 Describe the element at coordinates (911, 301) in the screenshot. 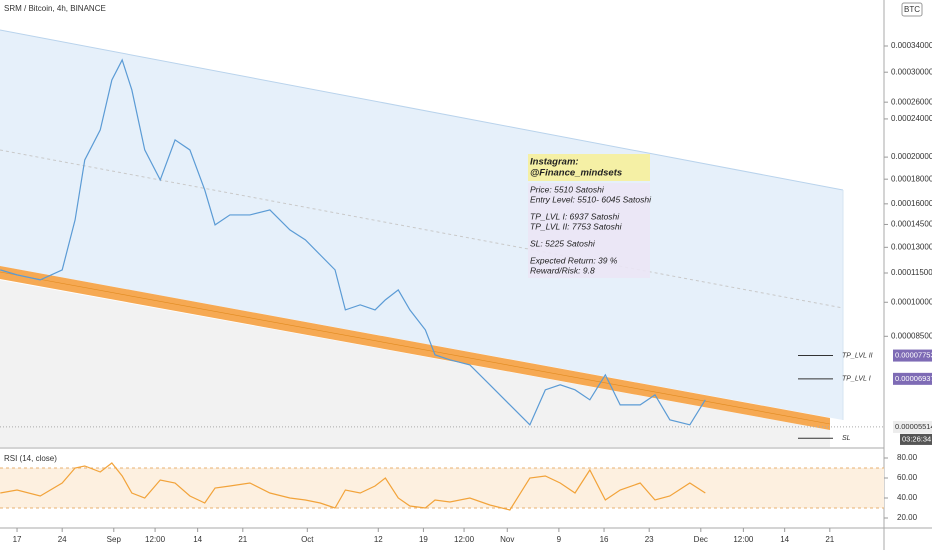

I see `y-tick-label: 0.00010000` at that location.